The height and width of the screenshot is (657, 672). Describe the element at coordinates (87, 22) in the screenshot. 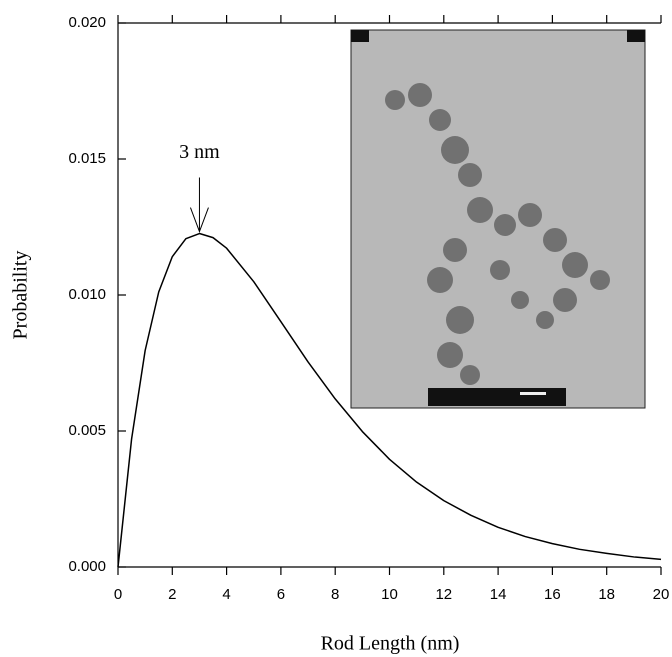

I see `y-tick-label: 0.020` at that location.